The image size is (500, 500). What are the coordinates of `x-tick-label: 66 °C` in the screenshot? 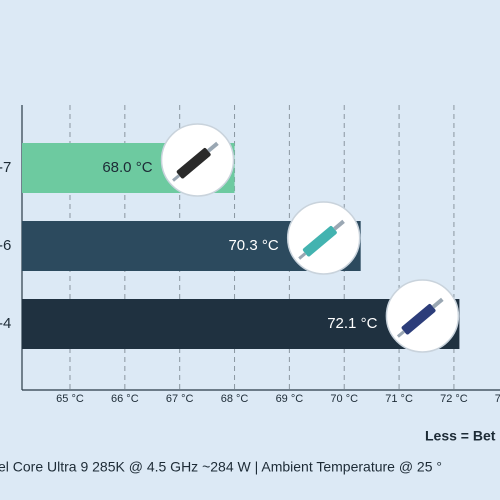 It's located at (125, 399).